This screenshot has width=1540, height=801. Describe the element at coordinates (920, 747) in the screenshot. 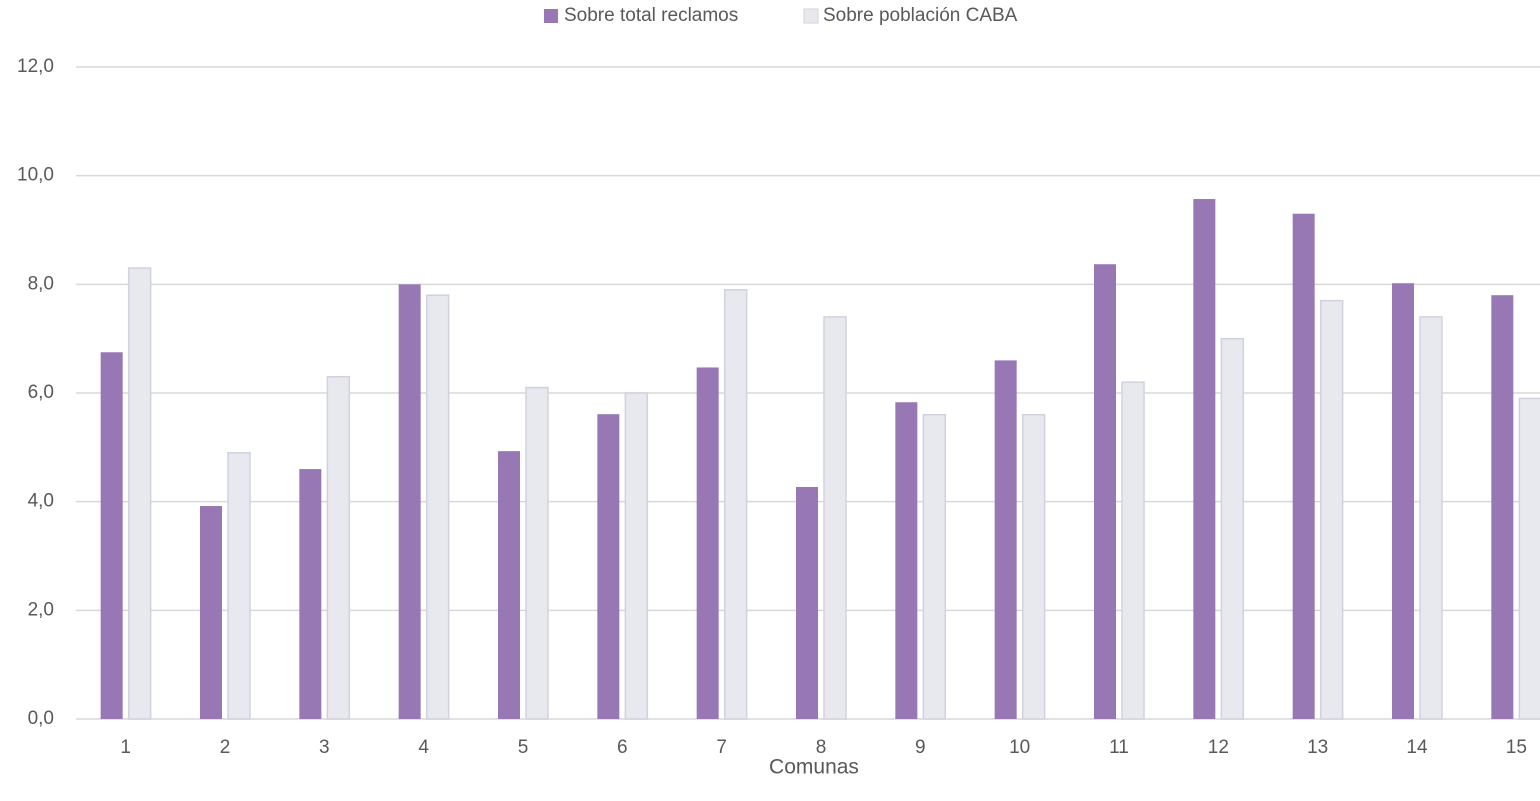

I see `x-tick-label: 9` at that location.